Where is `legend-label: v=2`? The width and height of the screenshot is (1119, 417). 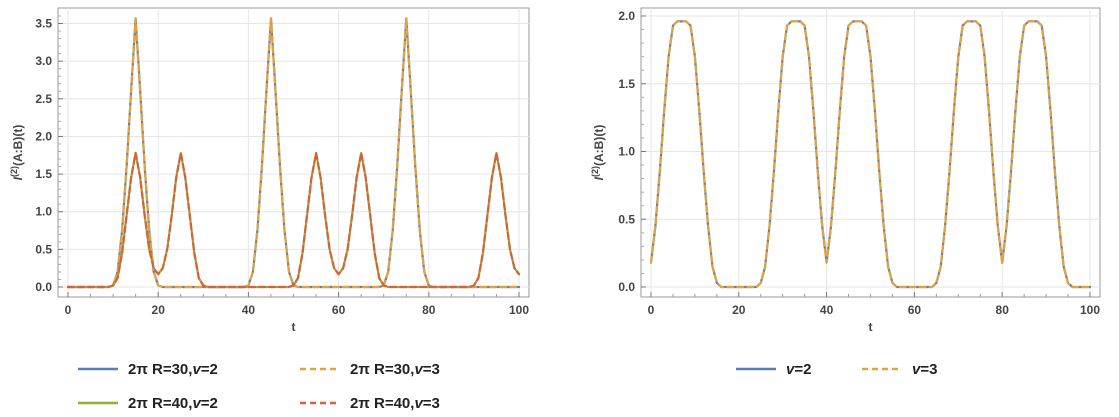
legend-label: v=2 is located at coordinates (798, 369).